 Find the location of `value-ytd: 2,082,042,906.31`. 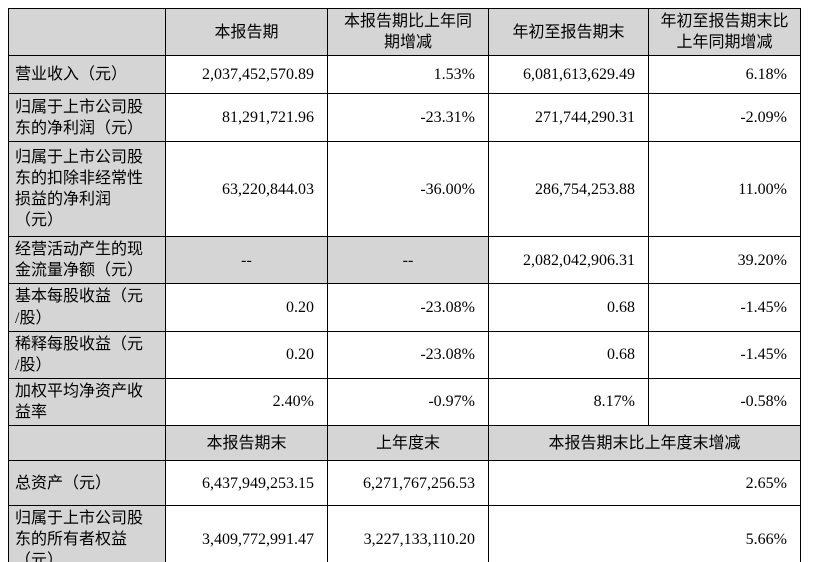

value-ytd: 2,082,042,906.31 is located at coordinates (568, 260).